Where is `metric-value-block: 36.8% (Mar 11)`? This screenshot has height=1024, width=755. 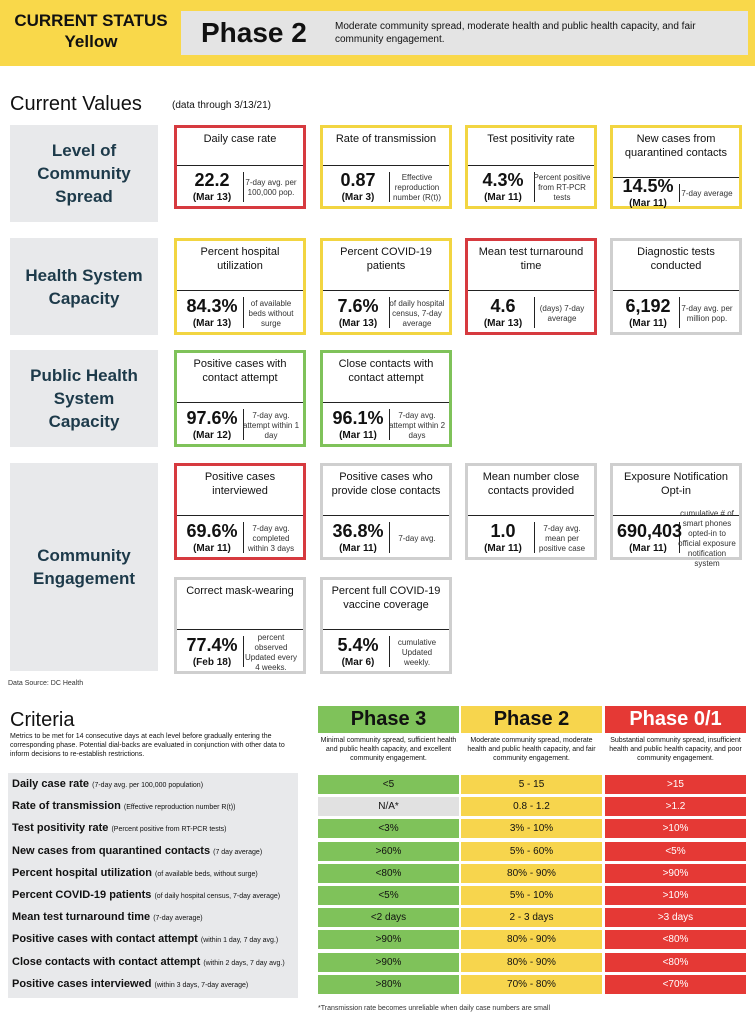 metric-value-block: 36.8% (Mar 11) is located at coordinates (358, 537).